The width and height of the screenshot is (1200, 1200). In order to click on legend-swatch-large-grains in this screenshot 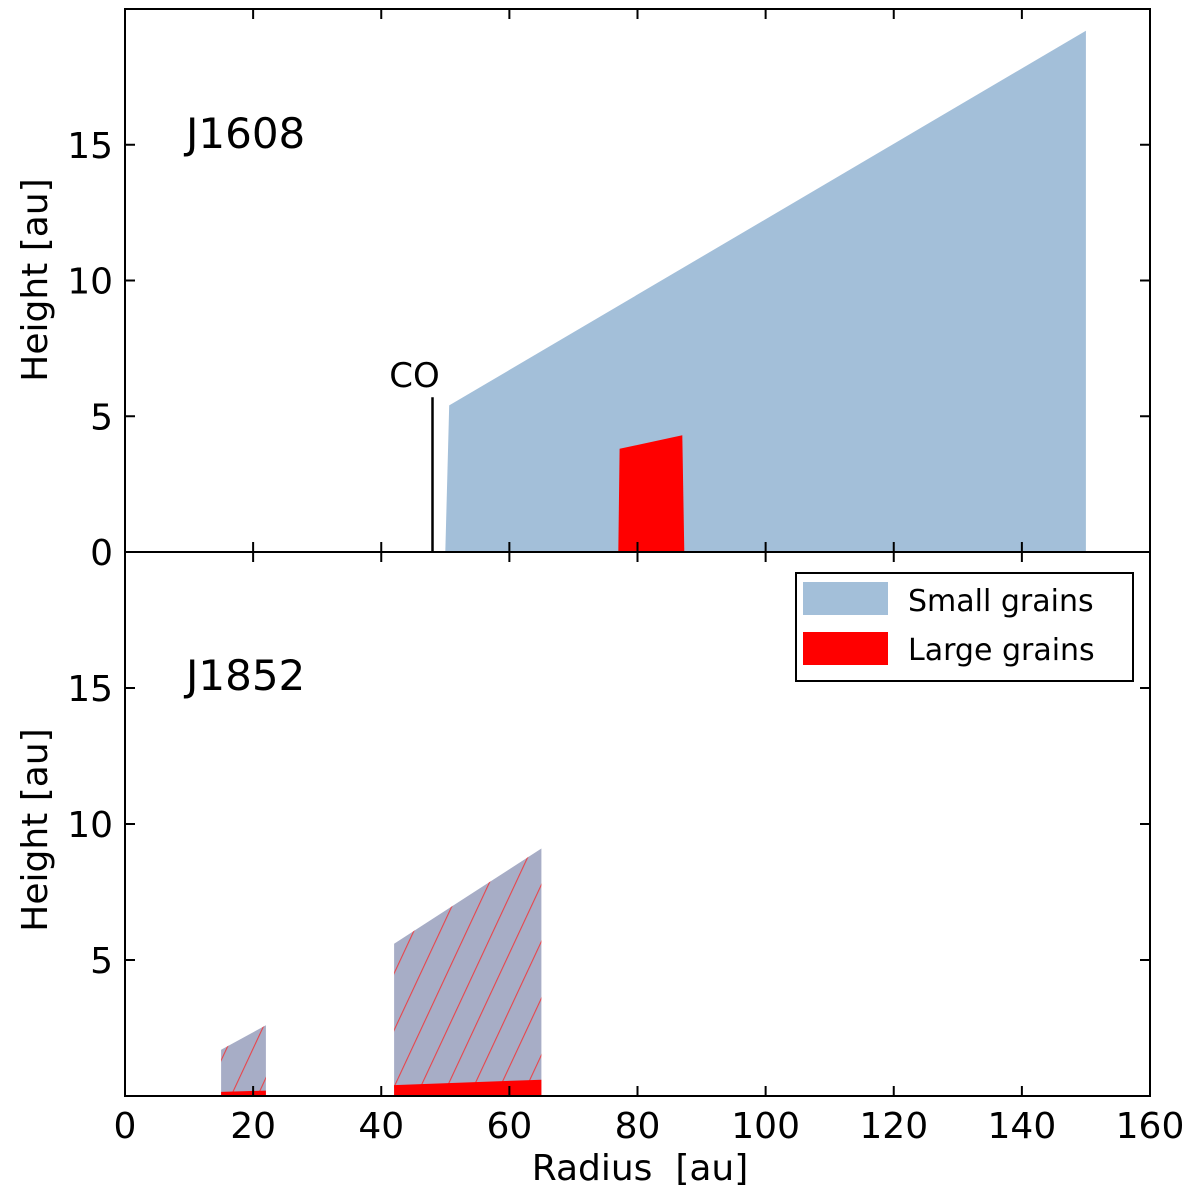, I will do `click(845, 648)`.